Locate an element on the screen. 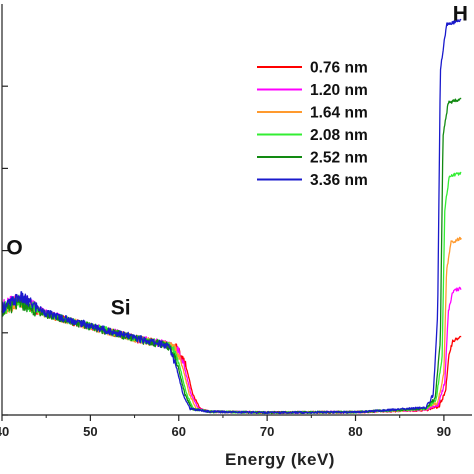 This screenshot has width=474, height=474. x-tick-label: 90 is located at coordinates (444, 431).